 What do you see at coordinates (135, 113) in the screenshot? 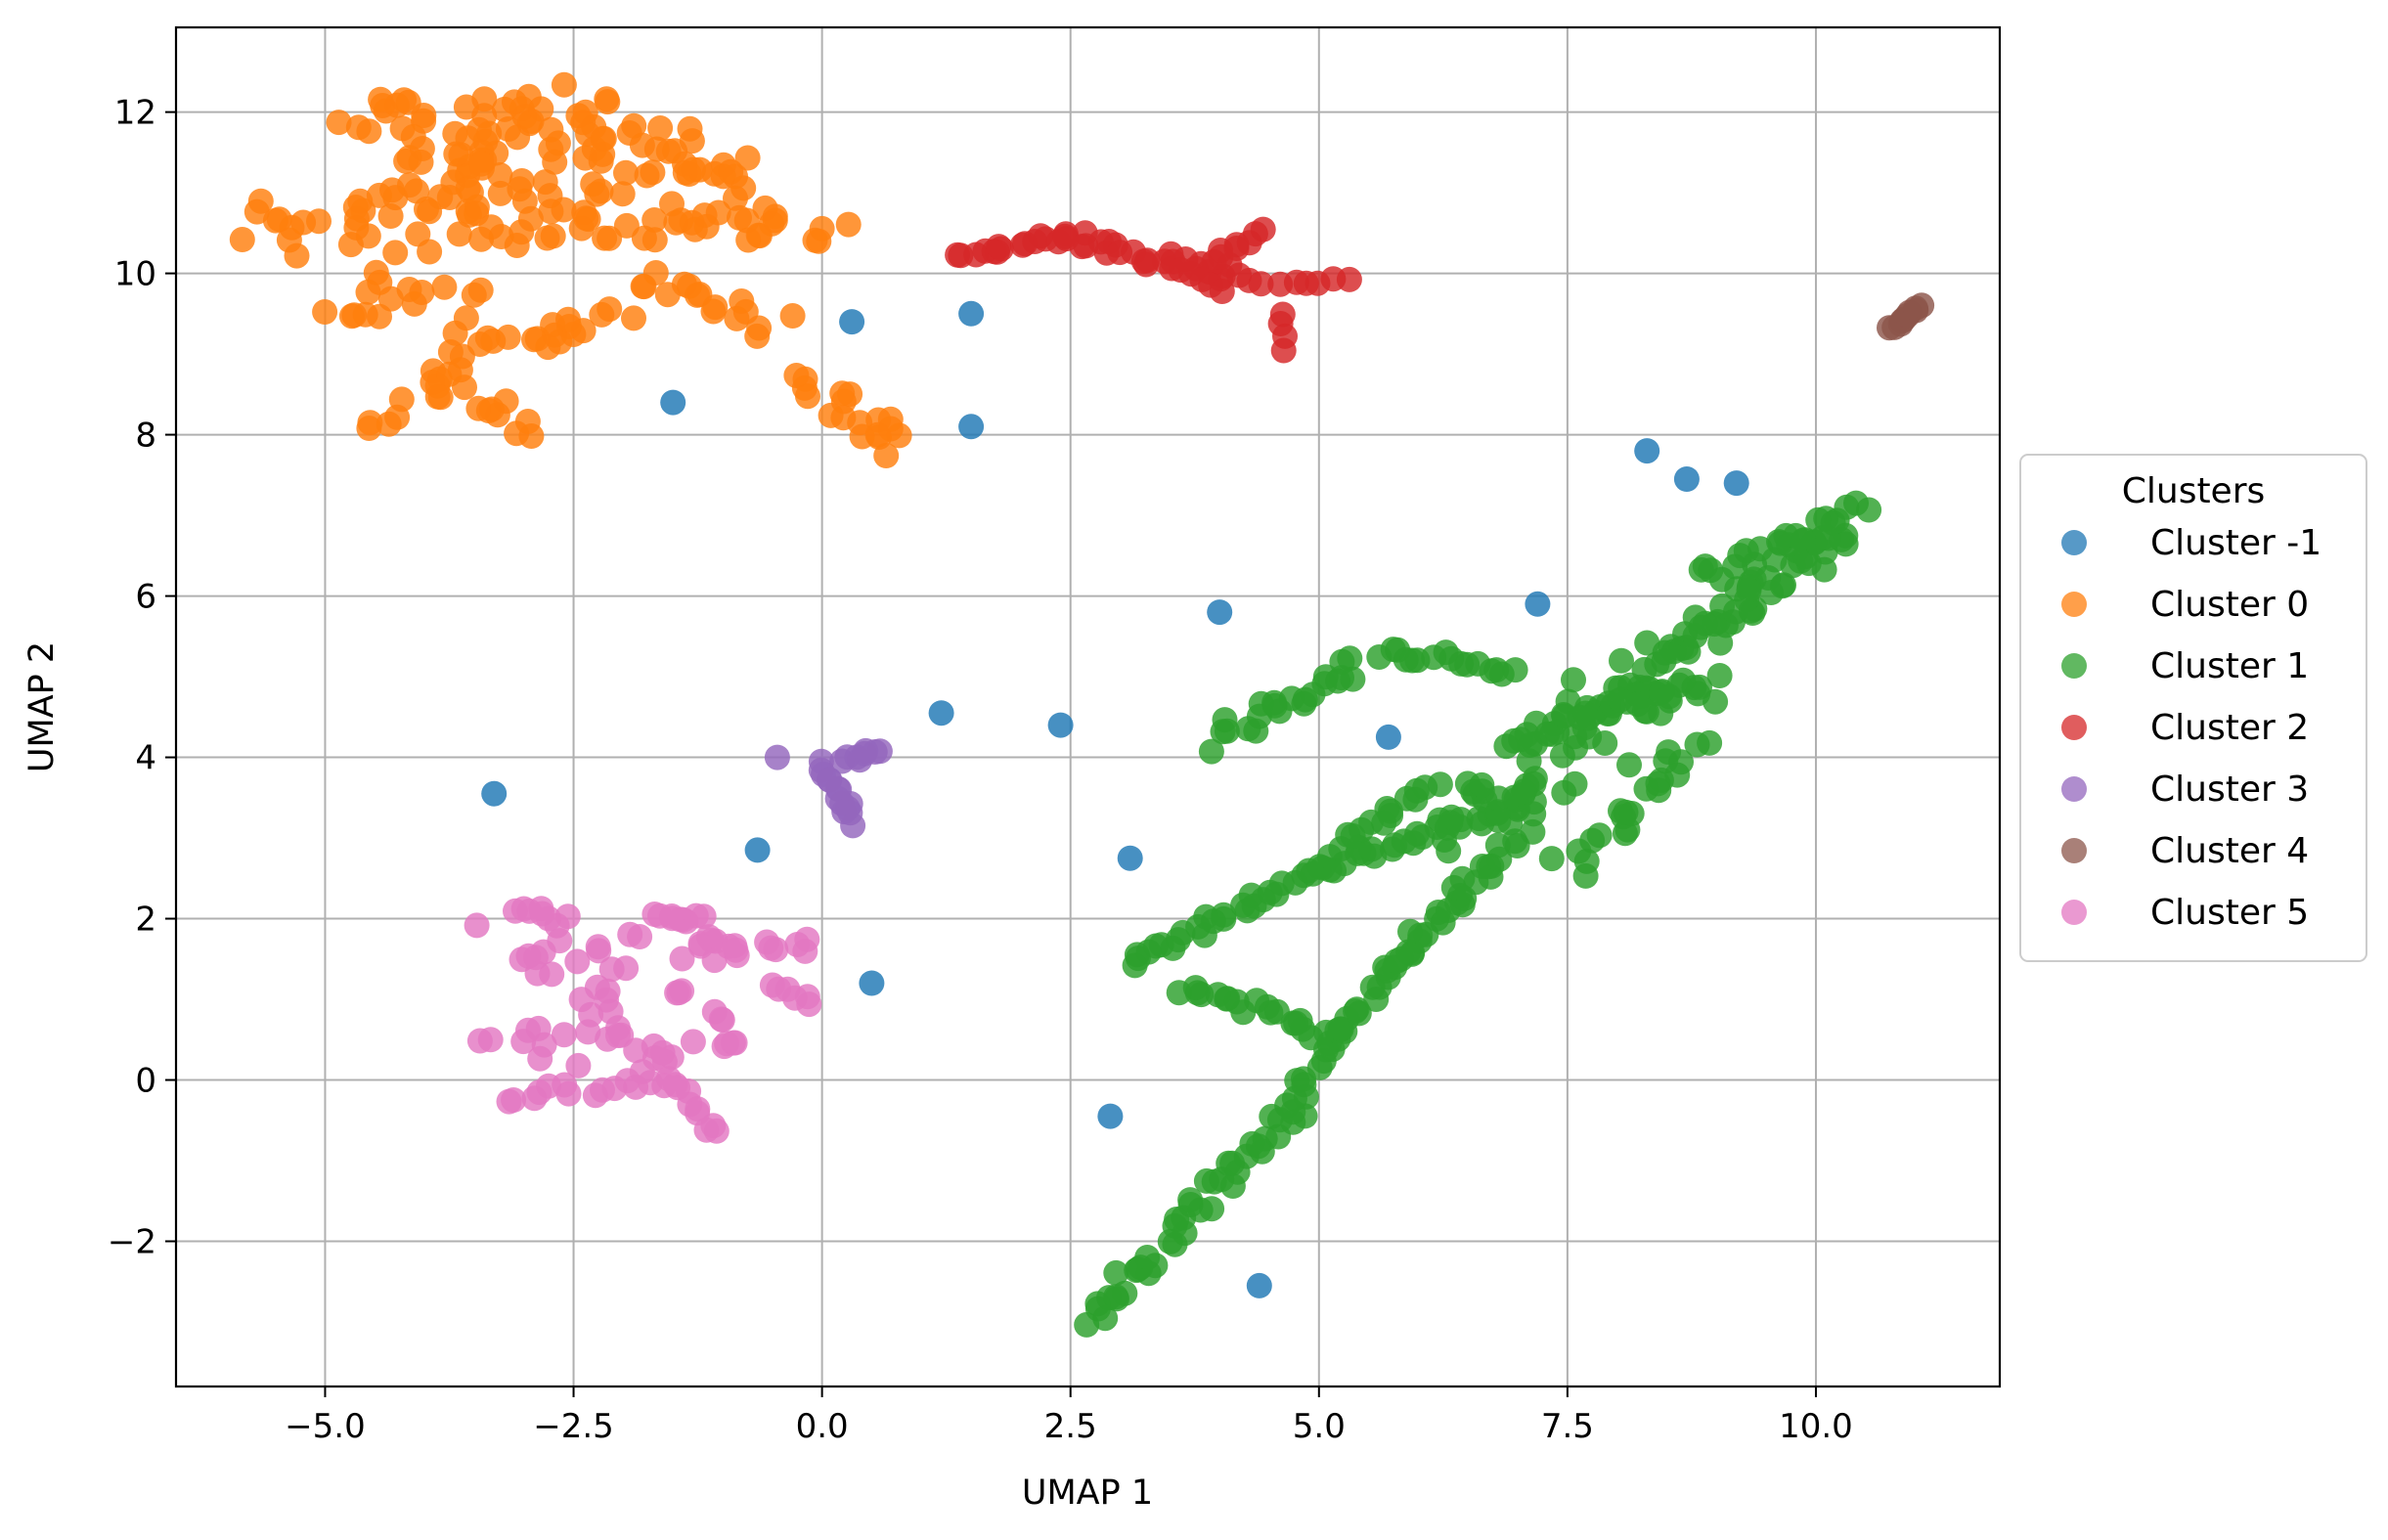
I see `y-tick-label: 12` at bounding box center [135, 113].